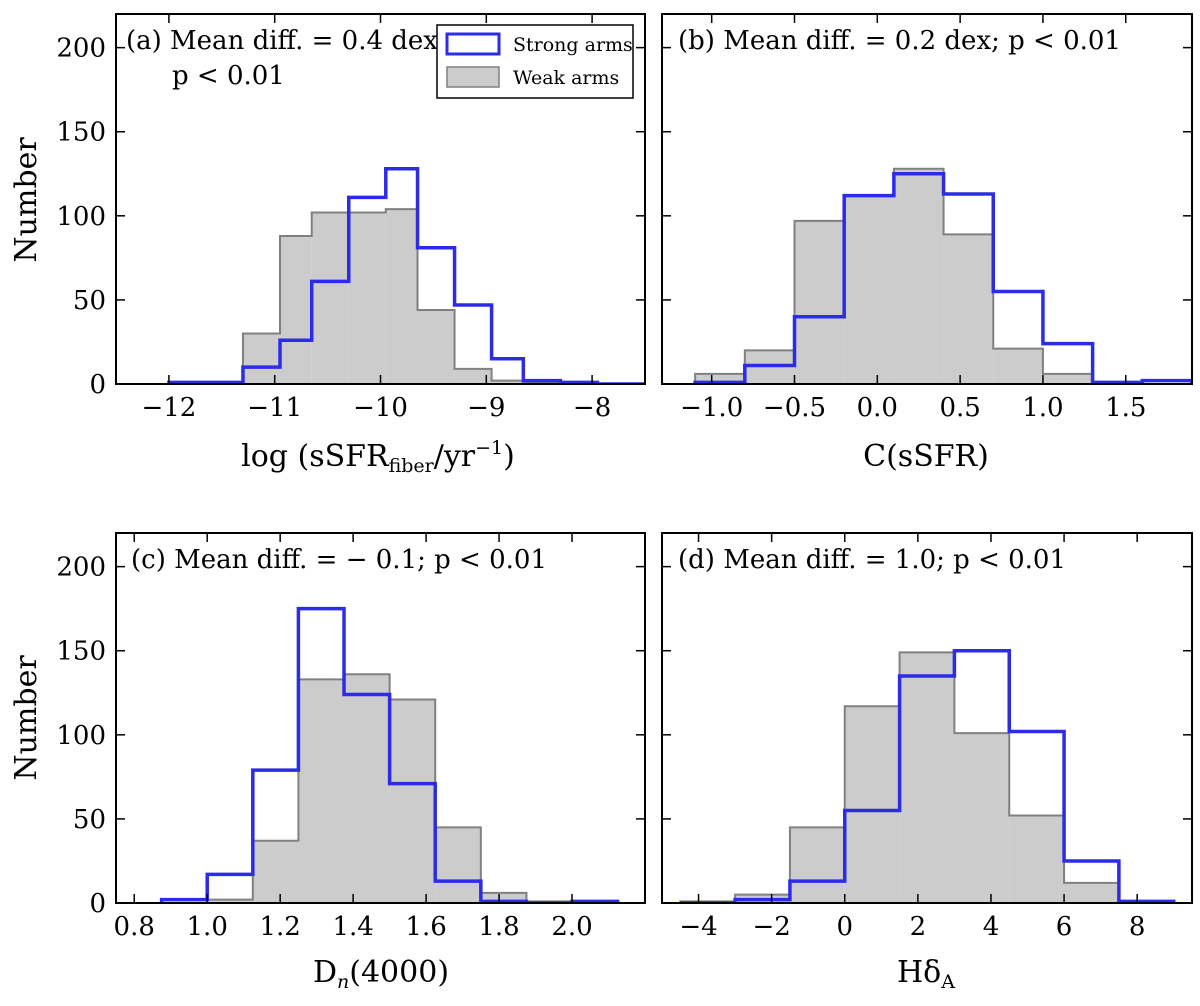  I want to click on panel-d-x-tick-label: −4, so click(698, 927).